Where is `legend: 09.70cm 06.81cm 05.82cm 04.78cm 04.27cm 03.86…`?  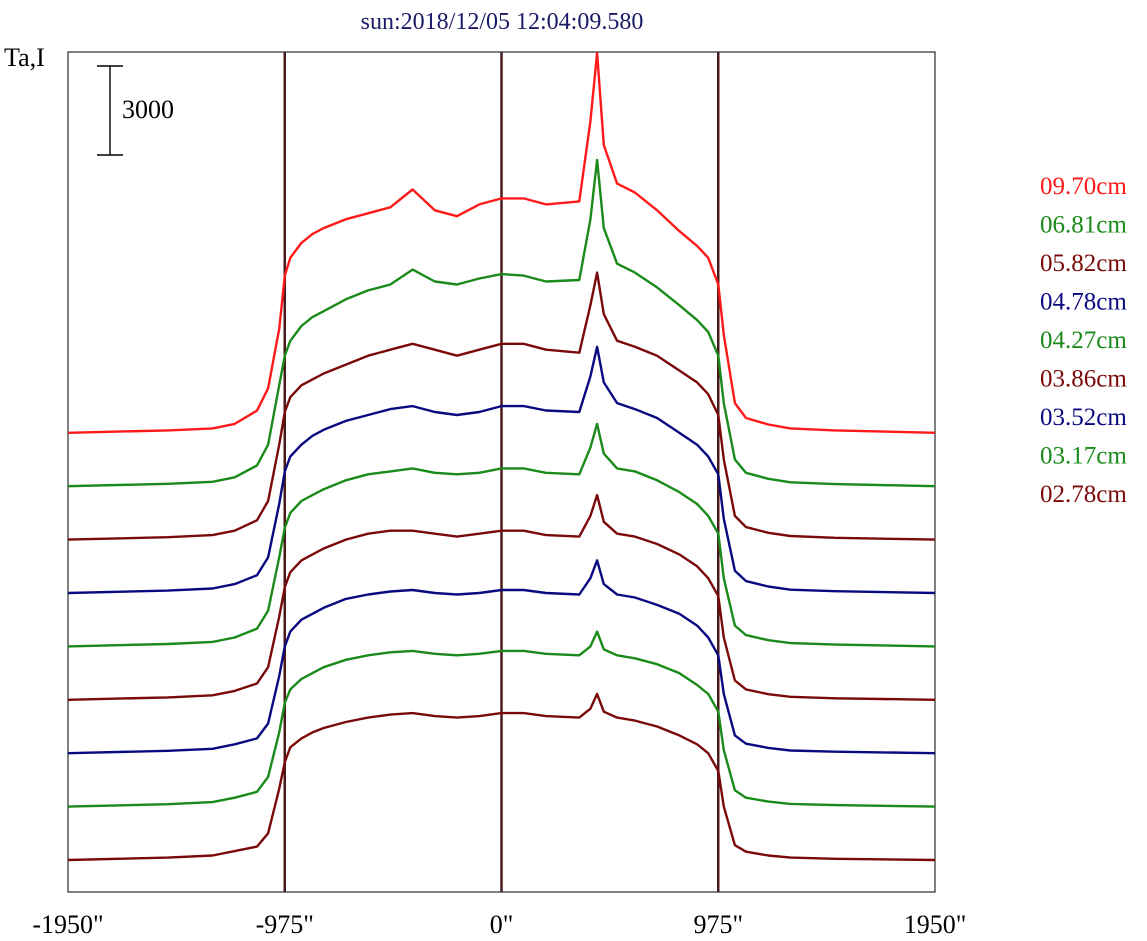
legend: 09.70cm 06.81cm 05.82cm 04.78cm 04.27cm 03.86… is located at coordinates (1083, 340).